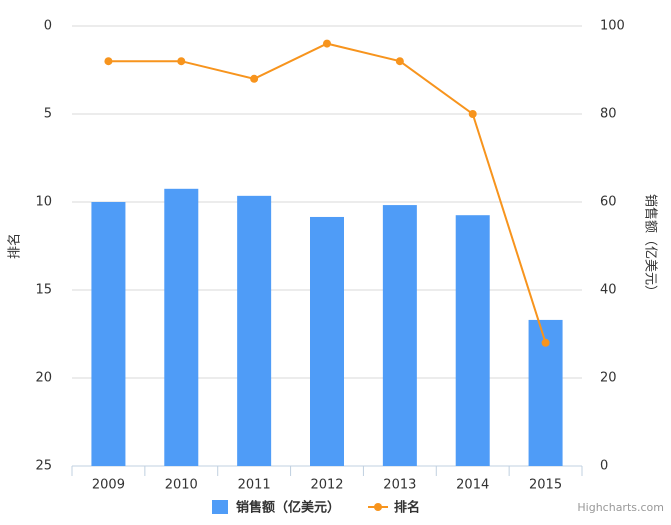  I want to click on x-tick-label: 2010, so click(181, 485).